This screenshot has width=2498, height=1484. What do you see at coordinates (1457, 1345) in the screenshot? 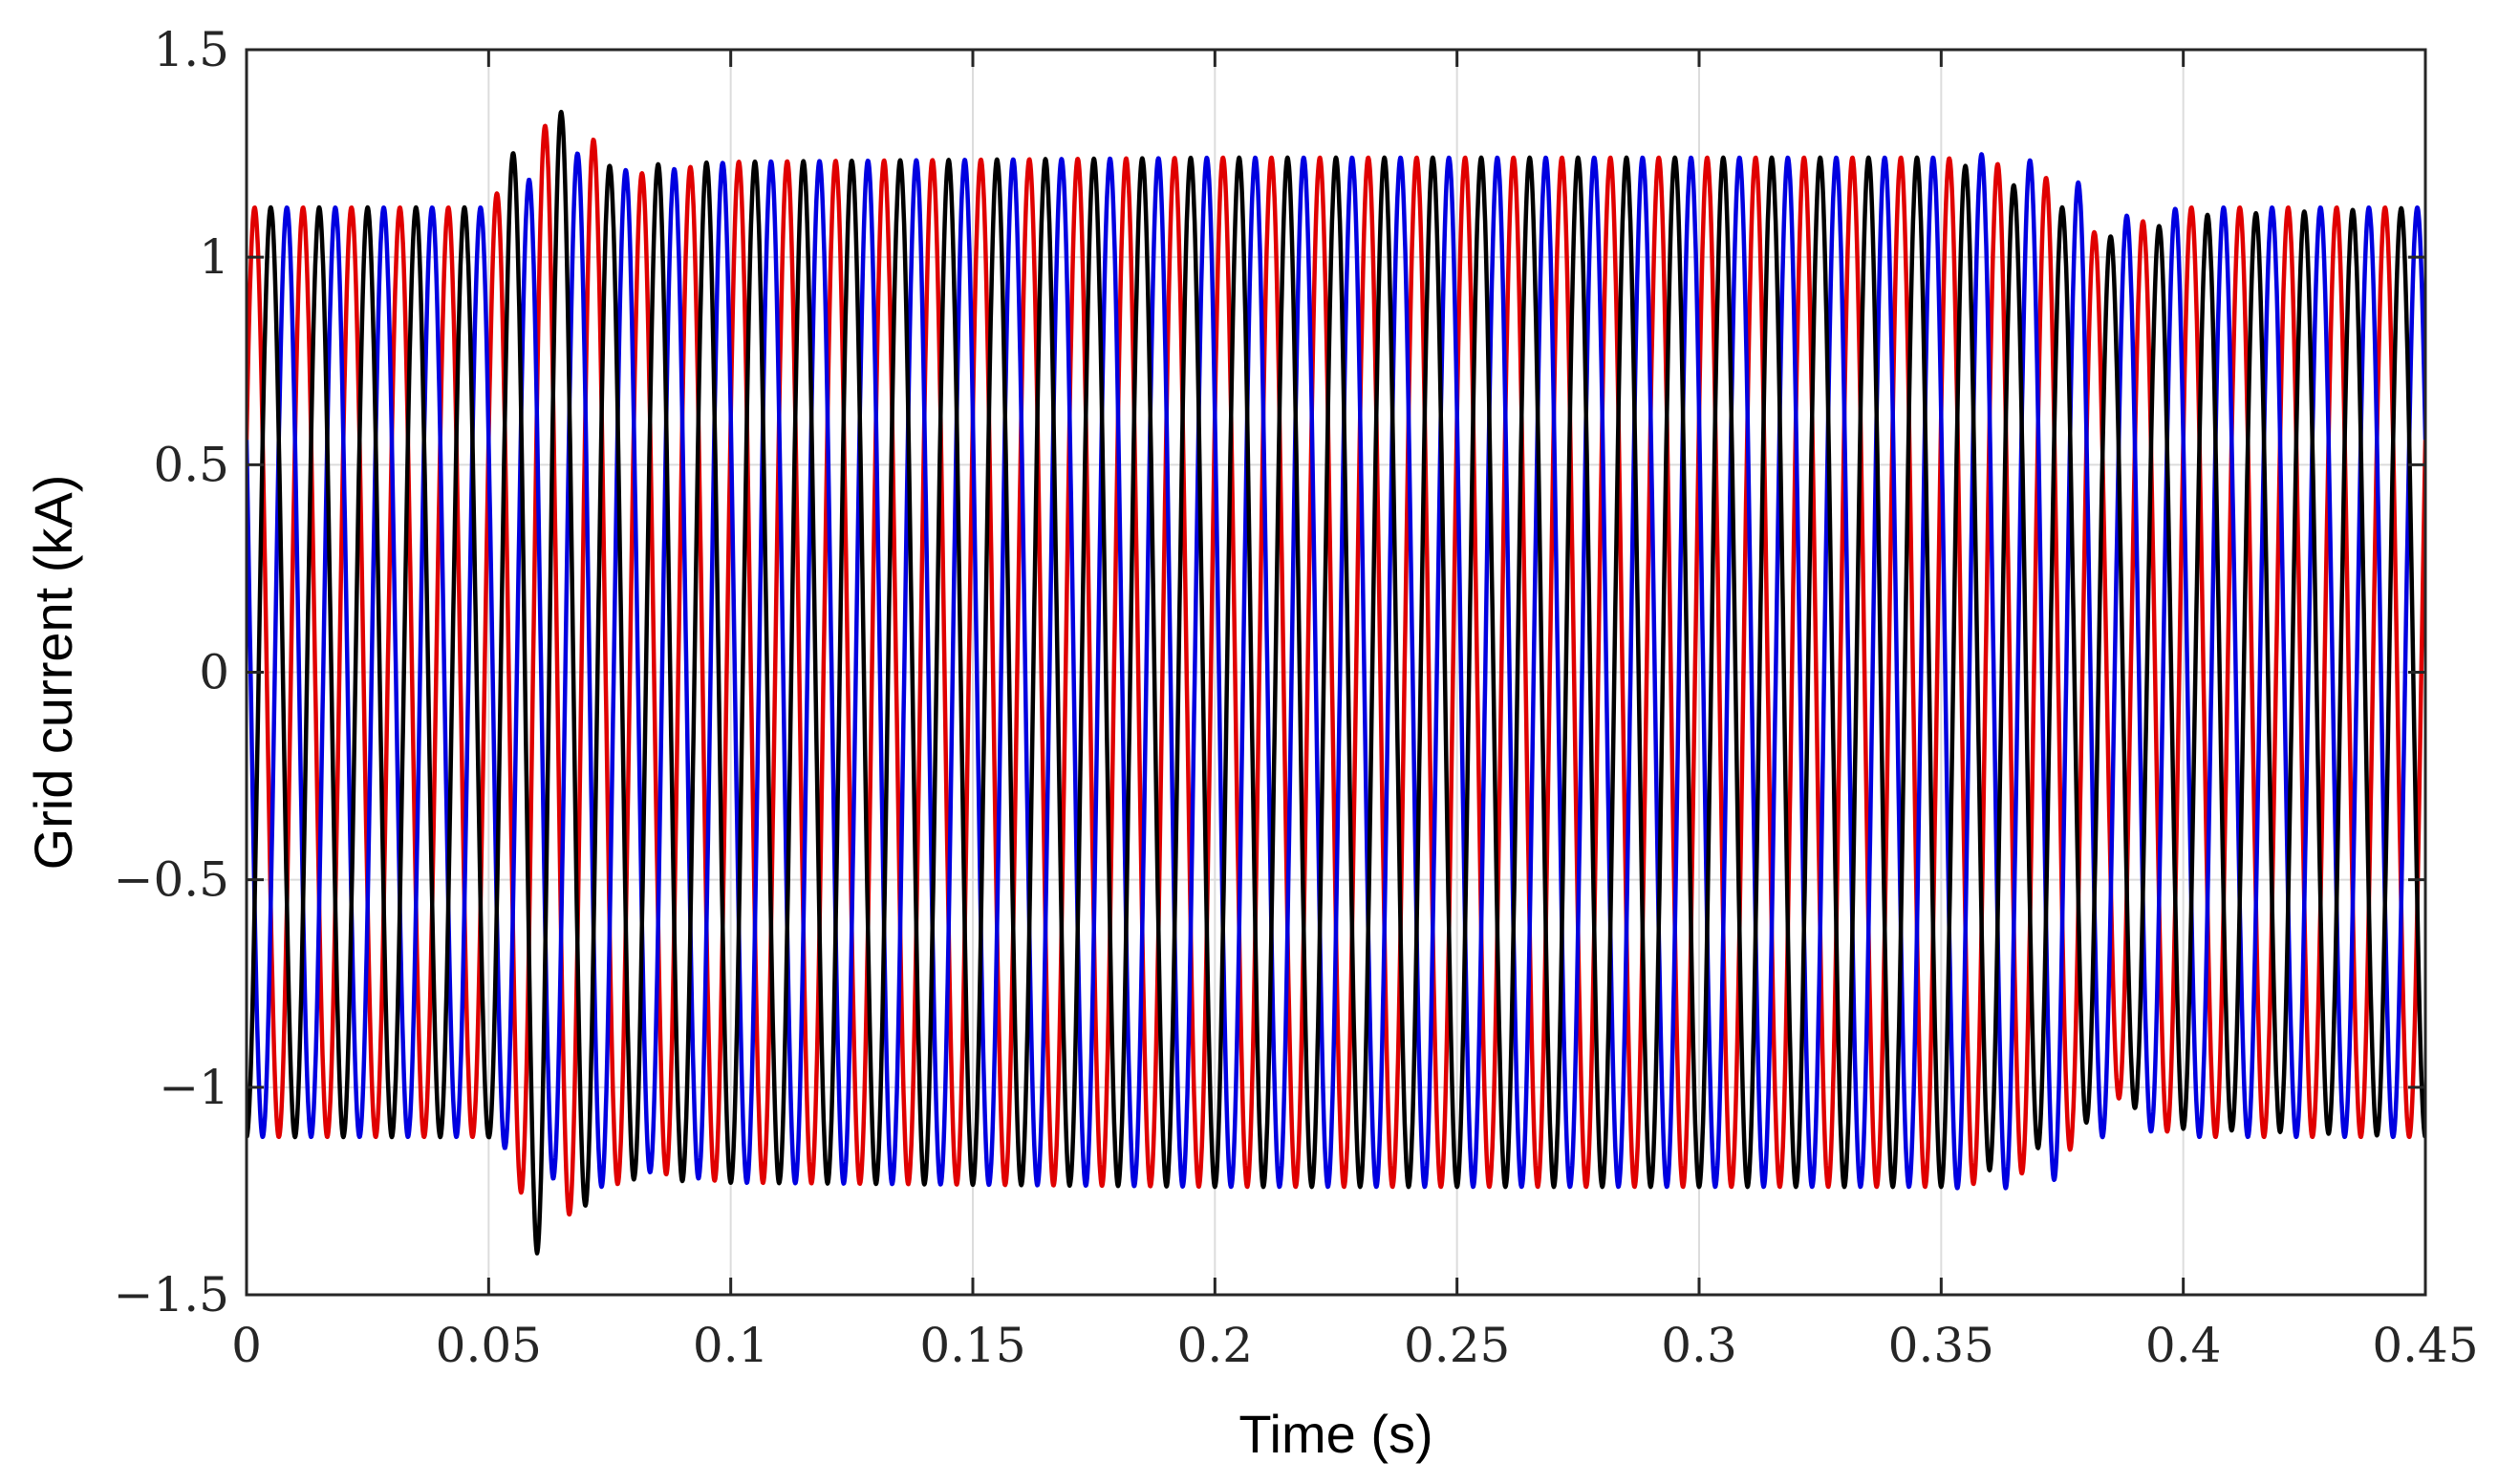
I see `x-tick-label: 0.25` at bounding box center [1457, 1345].